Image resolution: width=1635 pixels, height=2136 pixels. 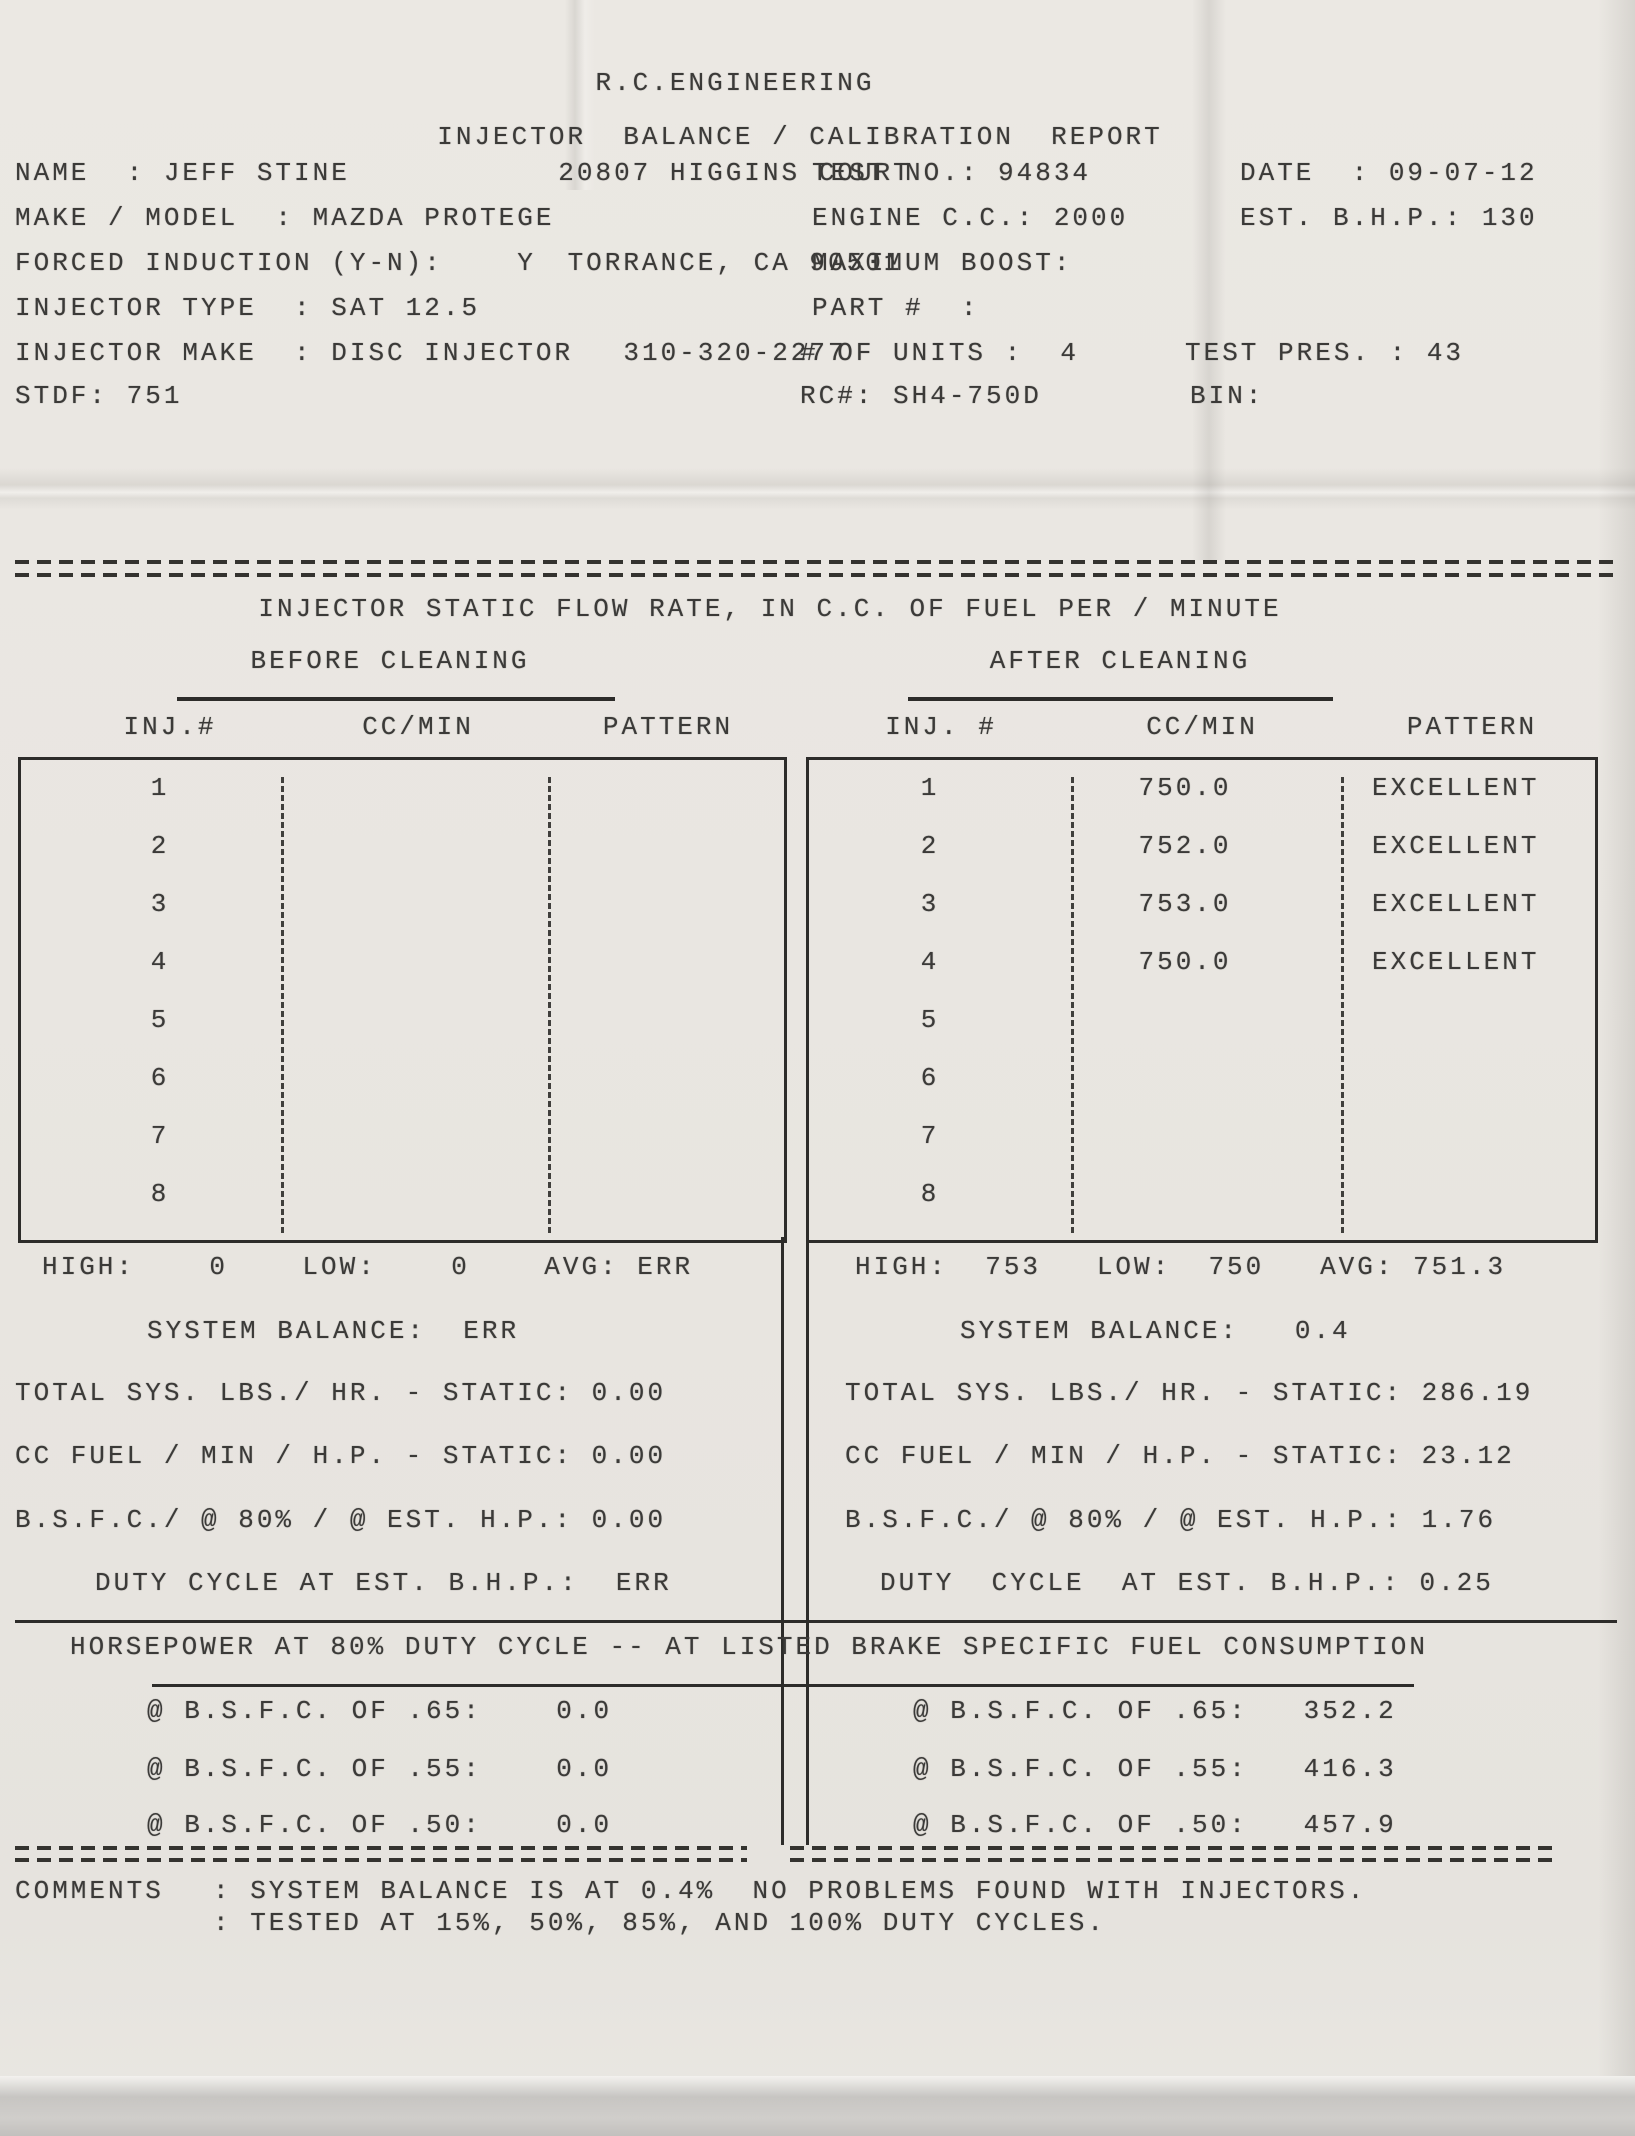 I want to click on after-cc-fuel: CC FUEL / MIN / H.P. - STATIC: 23.12, so click(x=1180, y=1456).